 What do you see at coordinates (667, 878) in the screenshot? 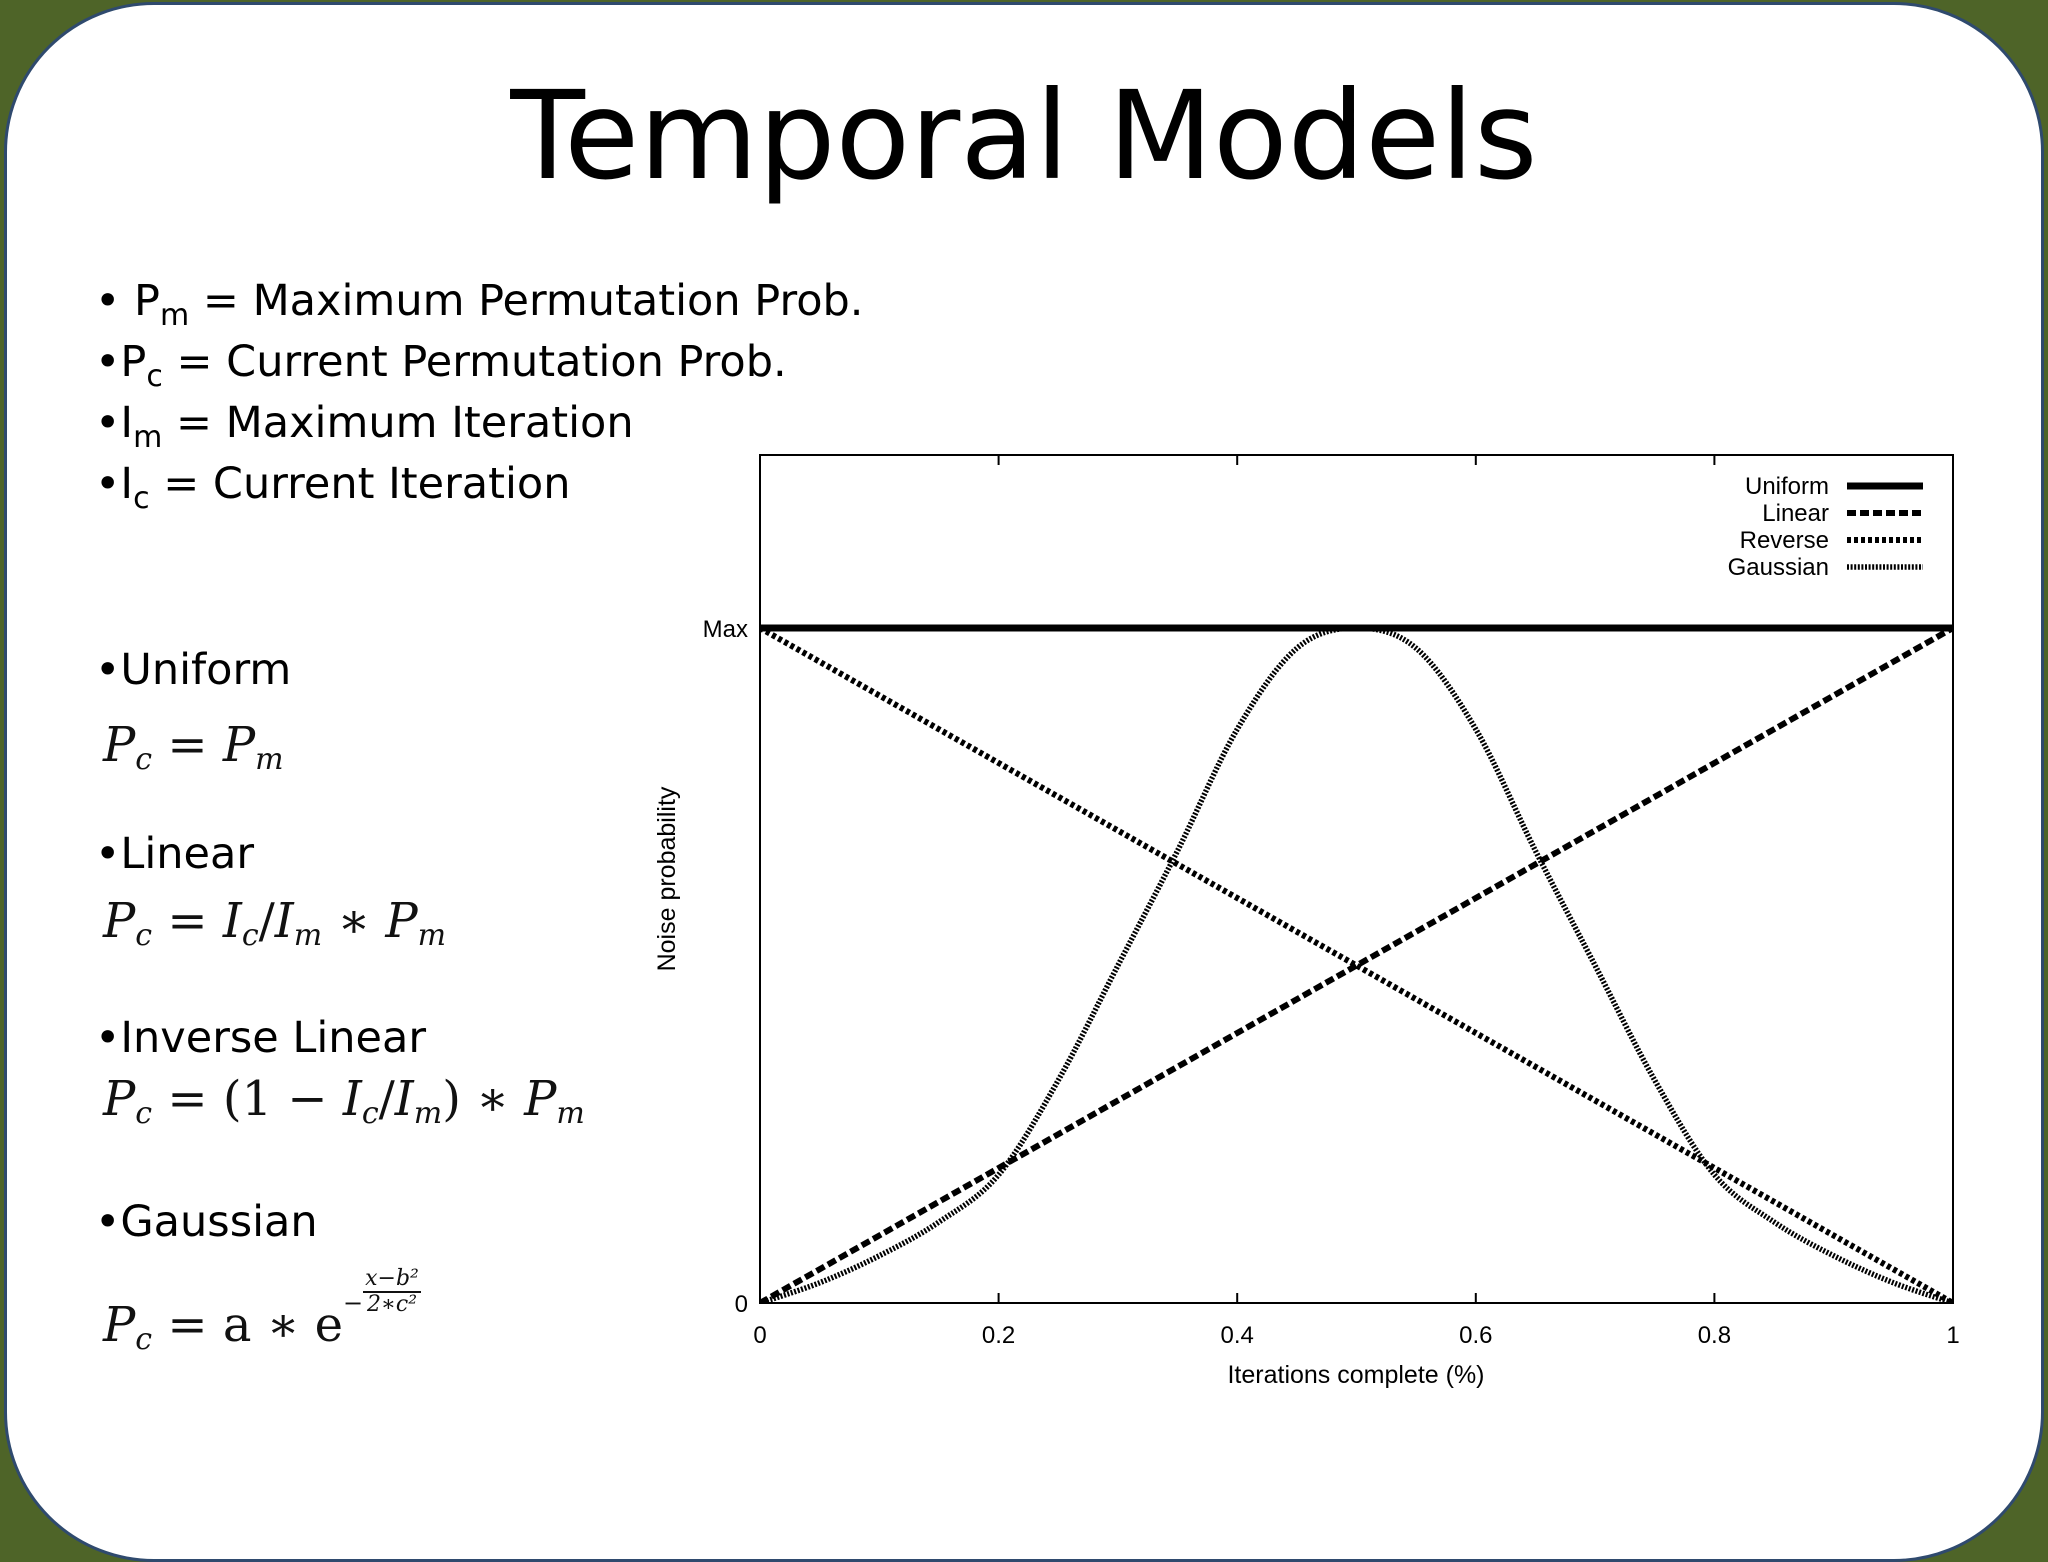
I see `y-axis-label: Noise probability` at bounding box center [667, 878].